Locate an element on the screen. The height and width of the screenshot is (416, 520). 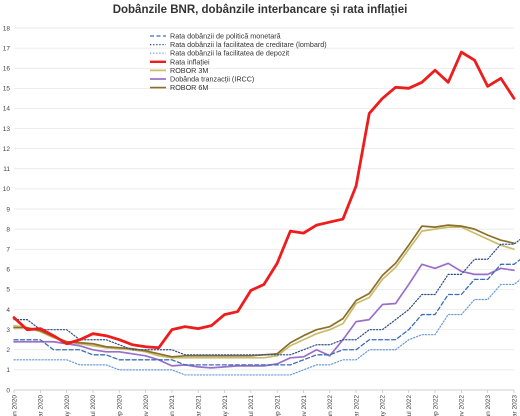
legend-label: ROBOR 6M is located at coordinates (189, 87).